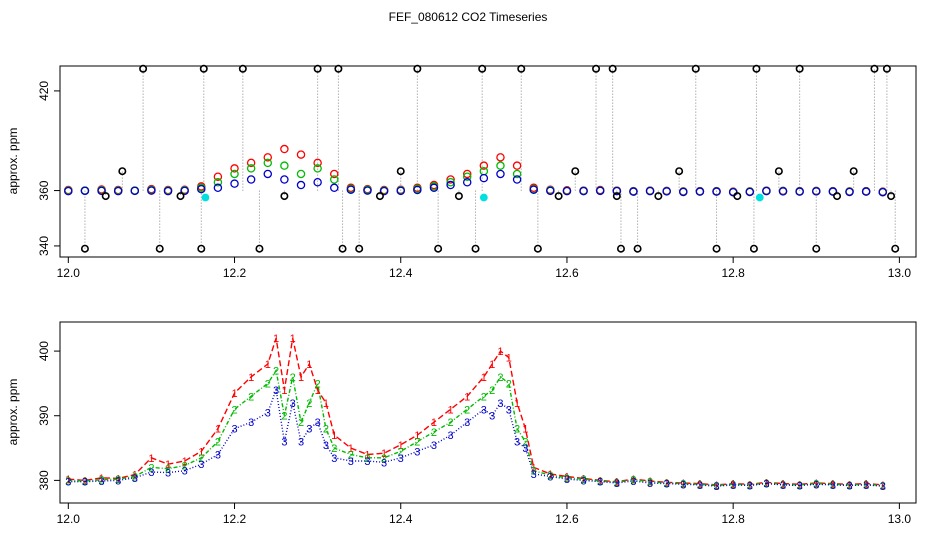 The width and height of the screenshot is (936, 540). What do you see at coordinates (44, 351) in the screenshot?
I see `bottom-panel-y-tick-label: 400` at bounding box center [44, 351].